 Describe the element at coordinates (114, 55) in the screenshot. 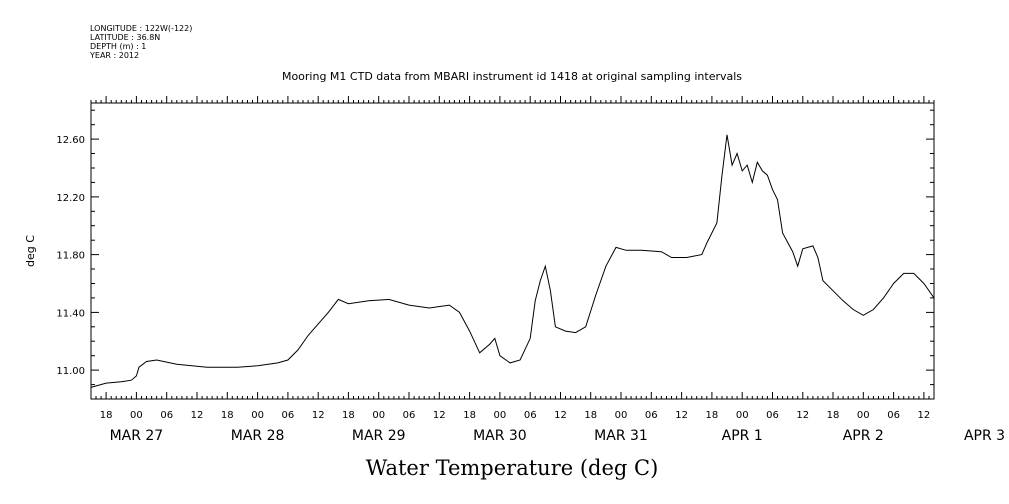

I see `meta-year: YEAR : 2012` at that location.